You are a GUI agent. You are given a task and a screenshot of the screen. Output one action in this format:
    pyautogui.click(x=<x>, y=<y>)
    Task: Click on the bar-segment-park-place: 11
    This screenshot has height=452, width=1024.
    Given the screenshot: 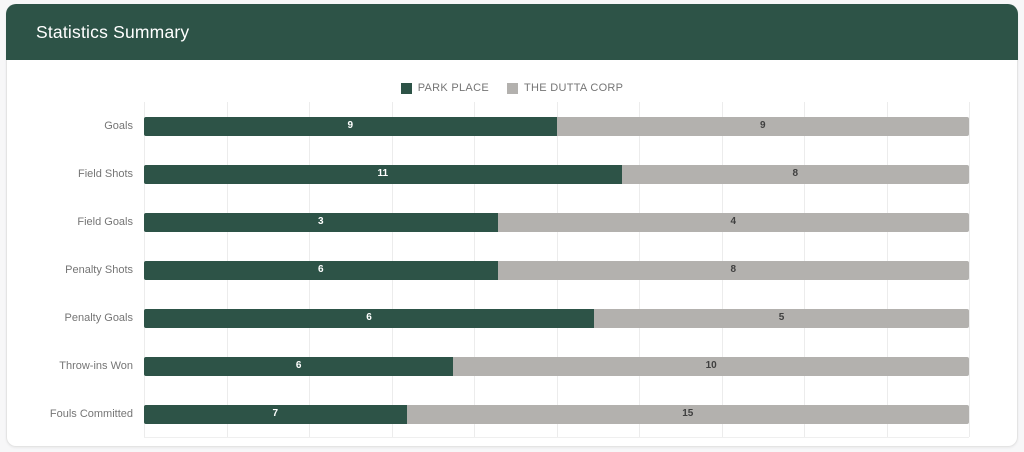 What is the action you would take?
    pyautogui.click(x=383, y=174)
    